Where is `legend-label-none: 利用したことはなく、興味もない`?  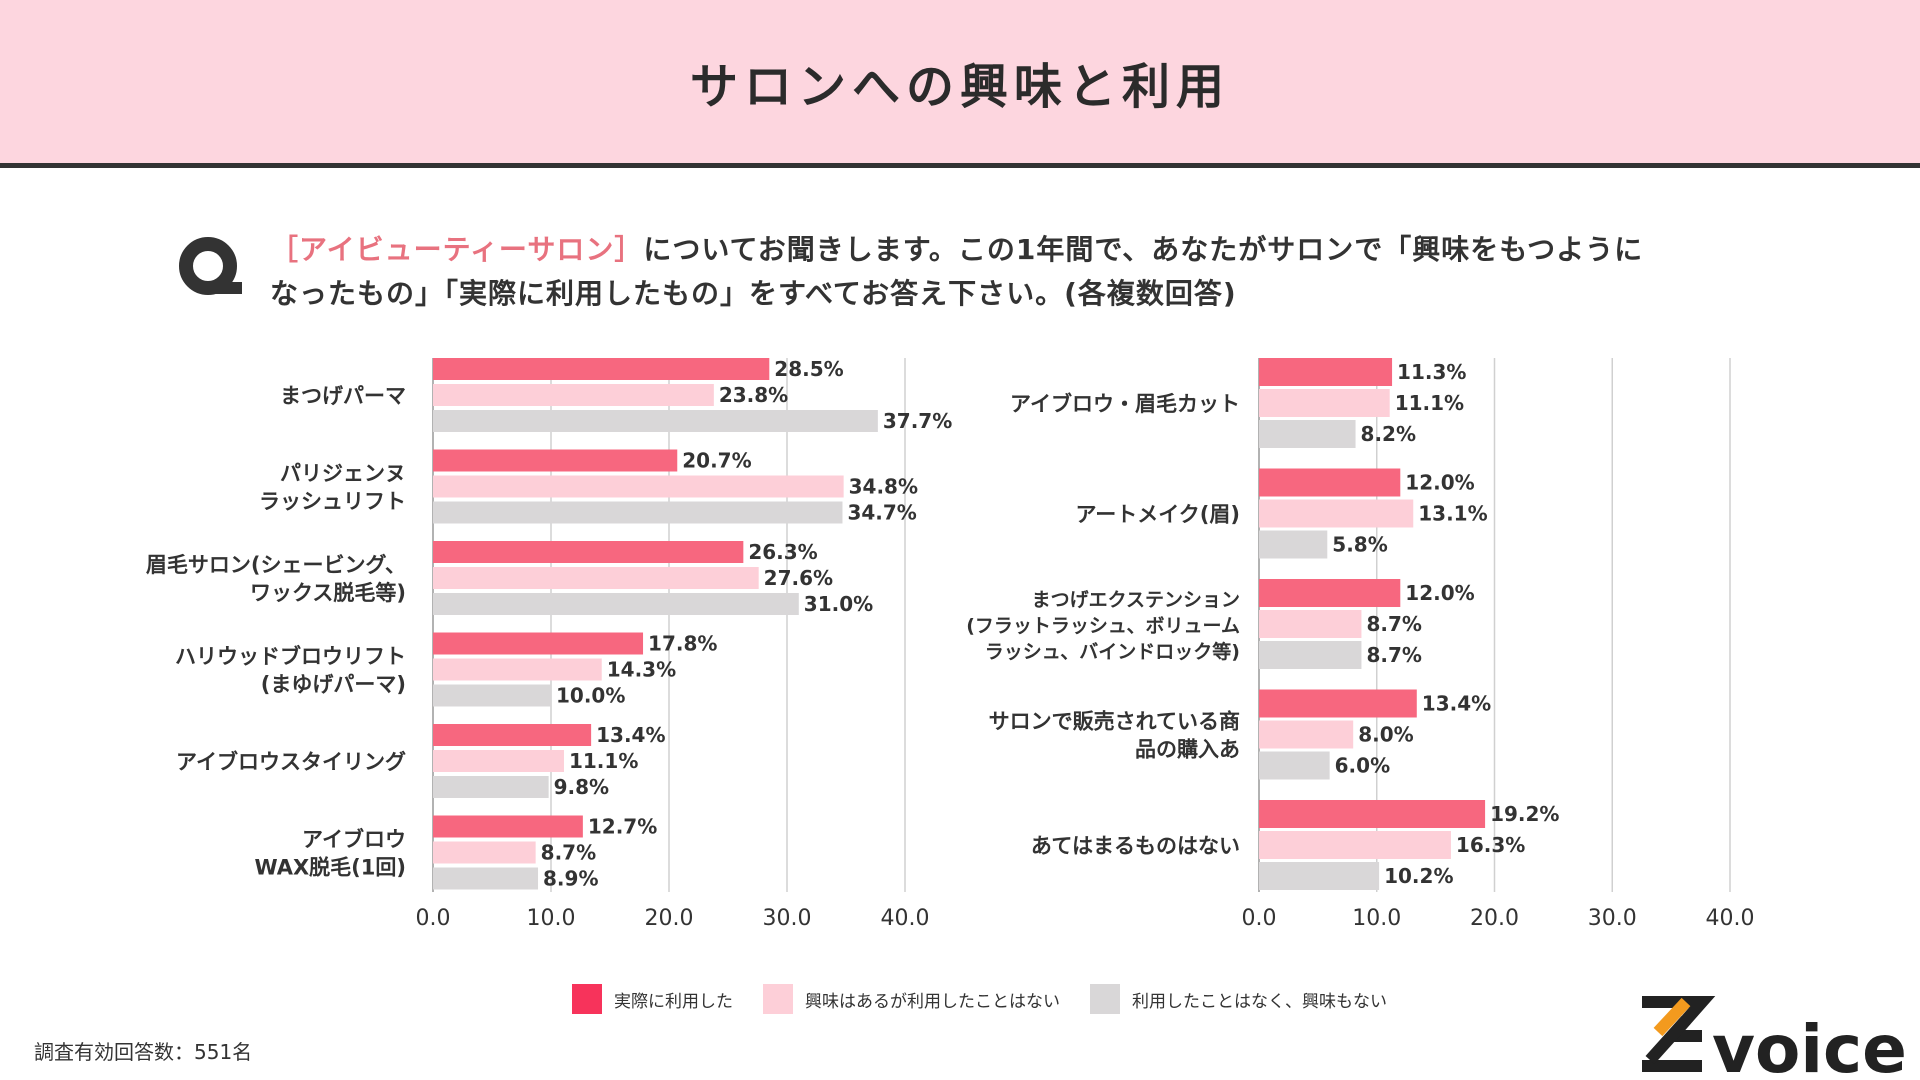 legend-label-none: 利用したことはなく、興味もない is located at coordinates (1259, 1001).